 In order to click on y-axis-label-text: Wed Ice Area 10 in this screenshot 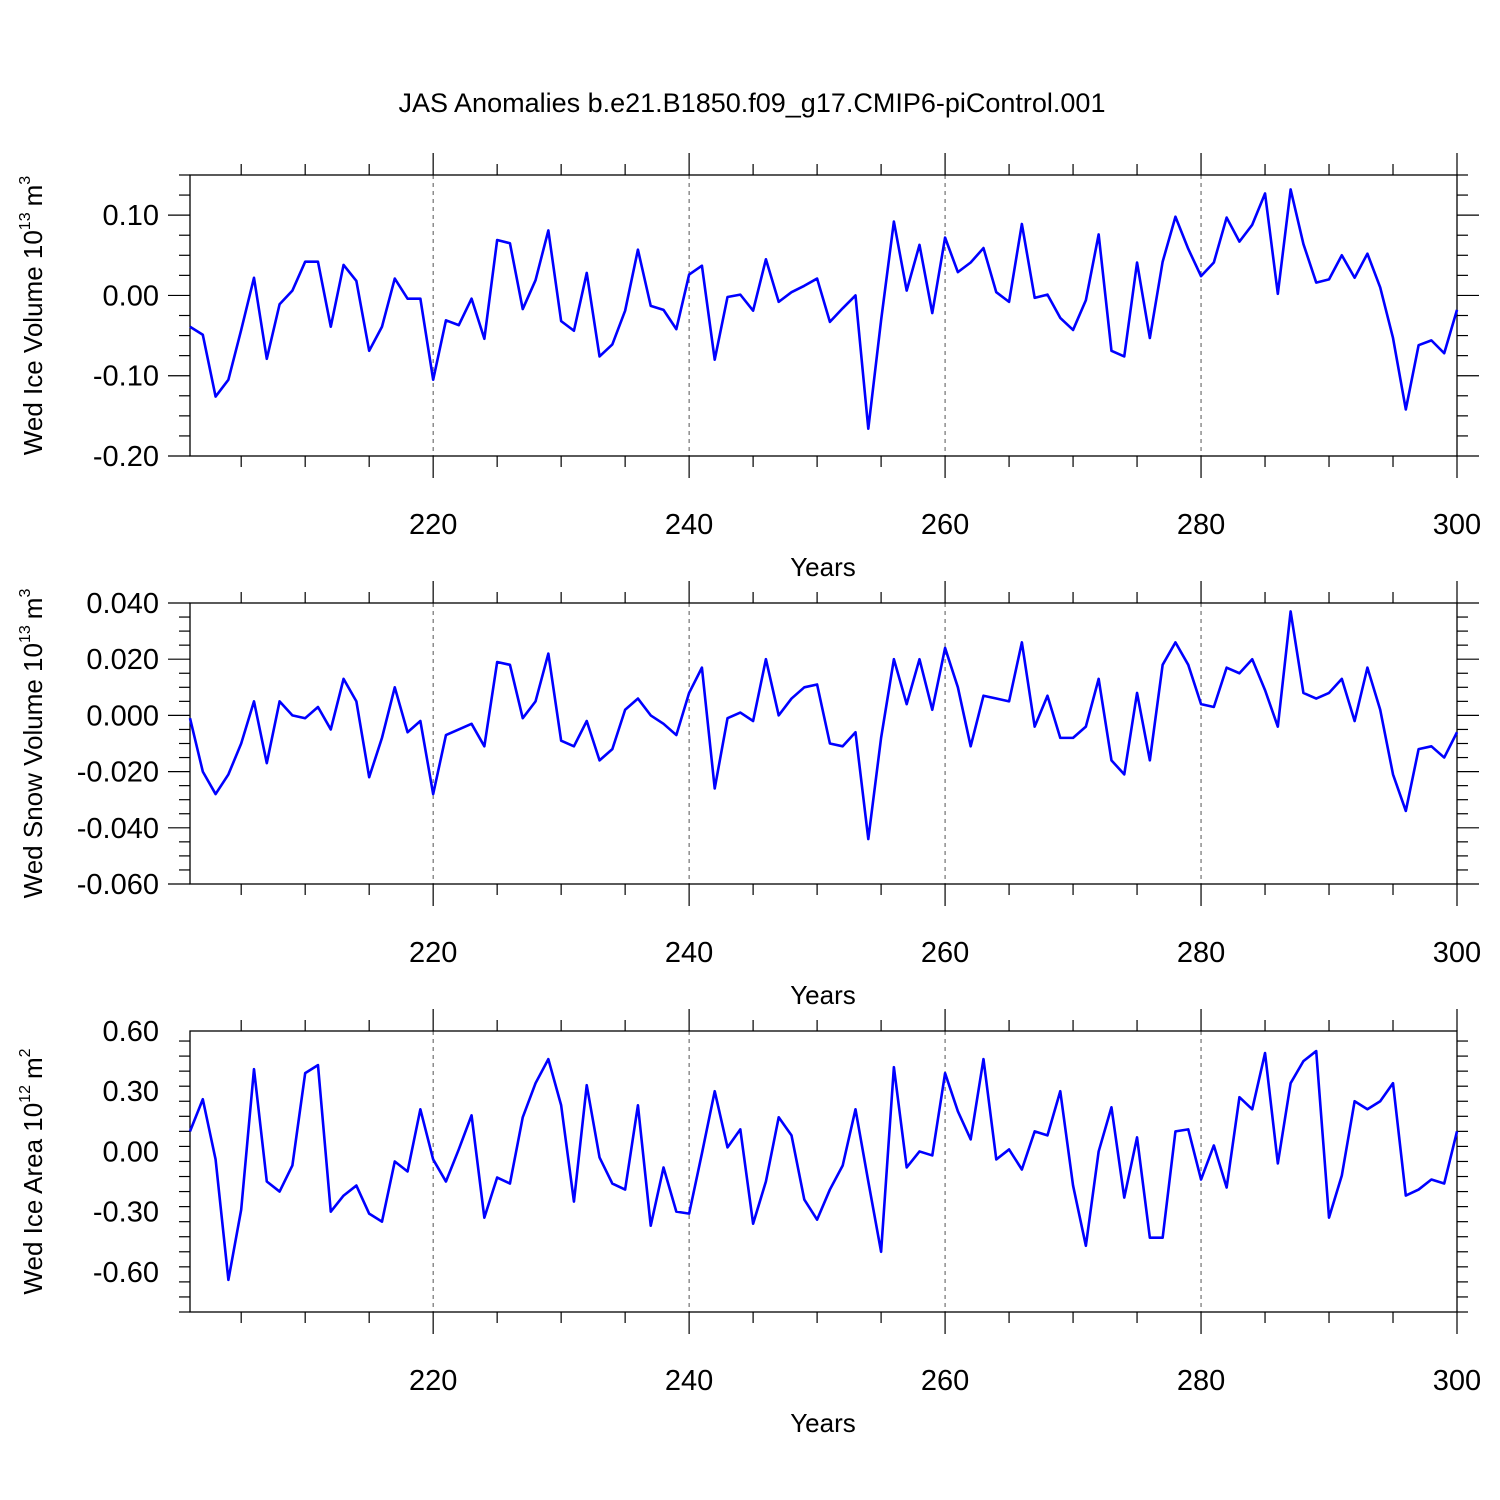, I will do `click(33, 1199)`.